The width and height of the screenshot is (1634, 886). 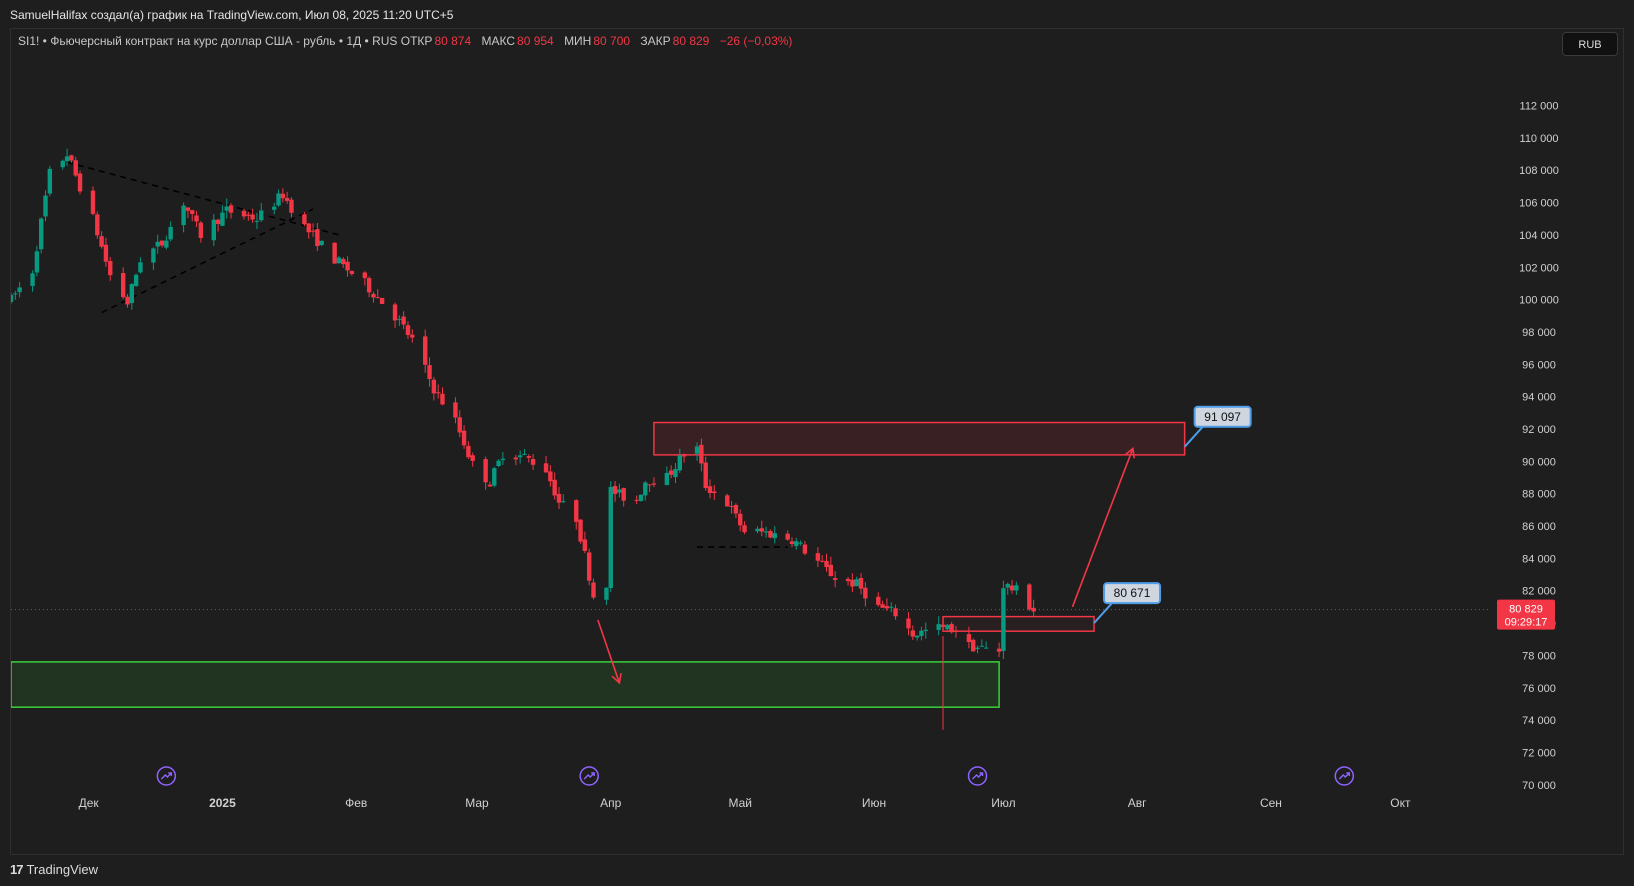 I want to click on price-tick-label: 84 000, so click(x=1539, y=559).